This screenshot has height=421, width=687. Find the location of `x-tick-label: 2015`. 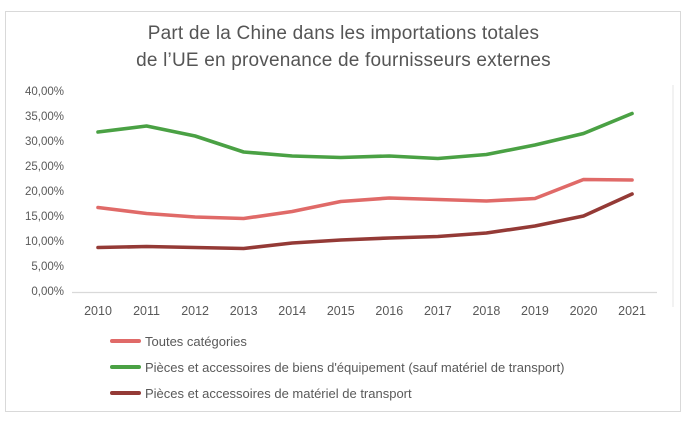

x-tick-label: 2015 is located at coordinates (341, 311).